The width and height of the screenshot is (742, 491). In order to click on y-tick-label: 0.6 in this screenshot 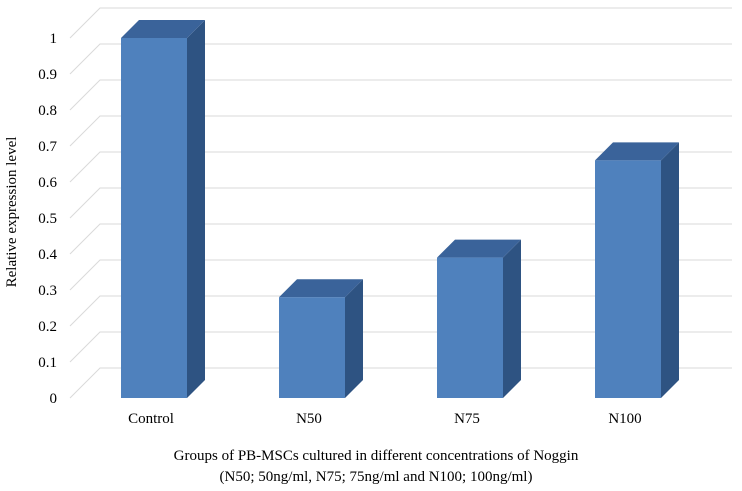, I will do `click(47, 183)`.